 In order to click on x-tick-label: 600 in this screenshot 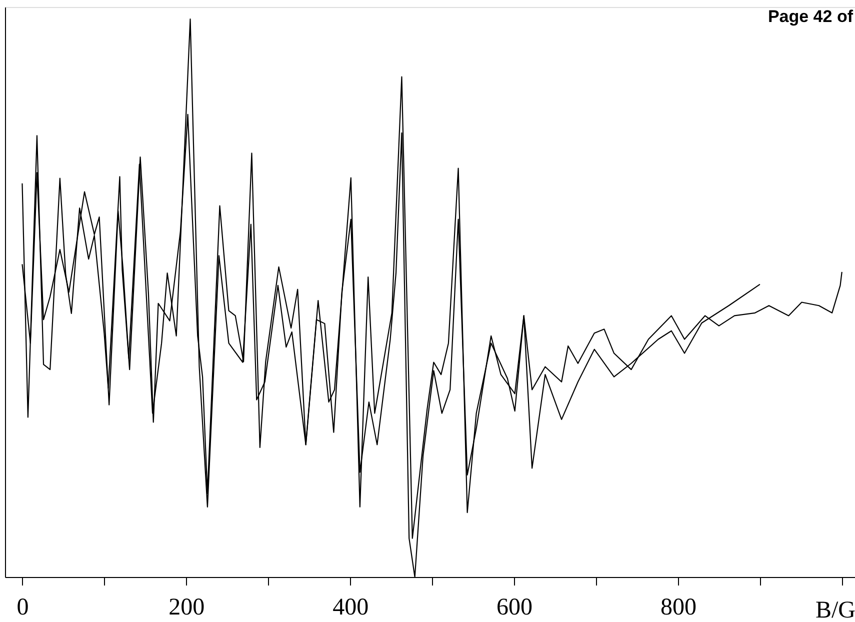, I will do `click(514, 607)`.